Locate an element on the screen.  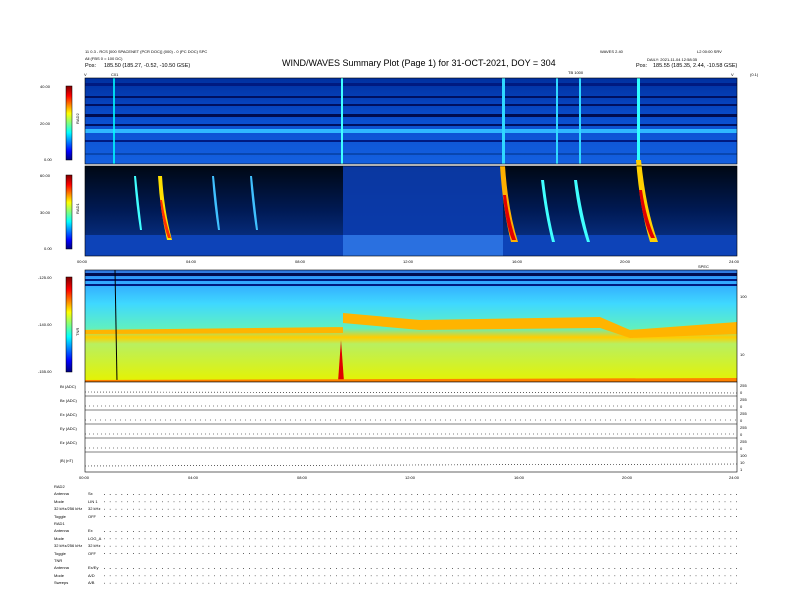
hk-label-ez: Ez (ADC) is located at coordinates (68, 442).